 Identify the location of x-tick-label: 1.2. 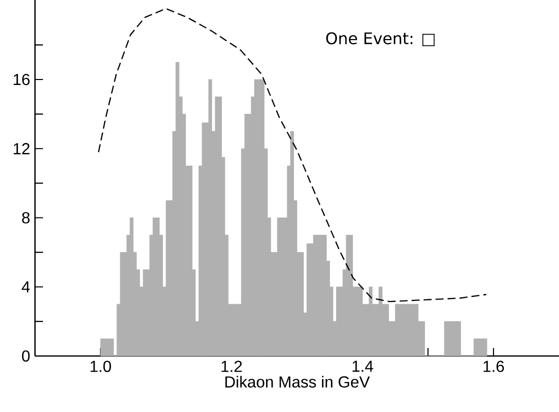
(232, 366).